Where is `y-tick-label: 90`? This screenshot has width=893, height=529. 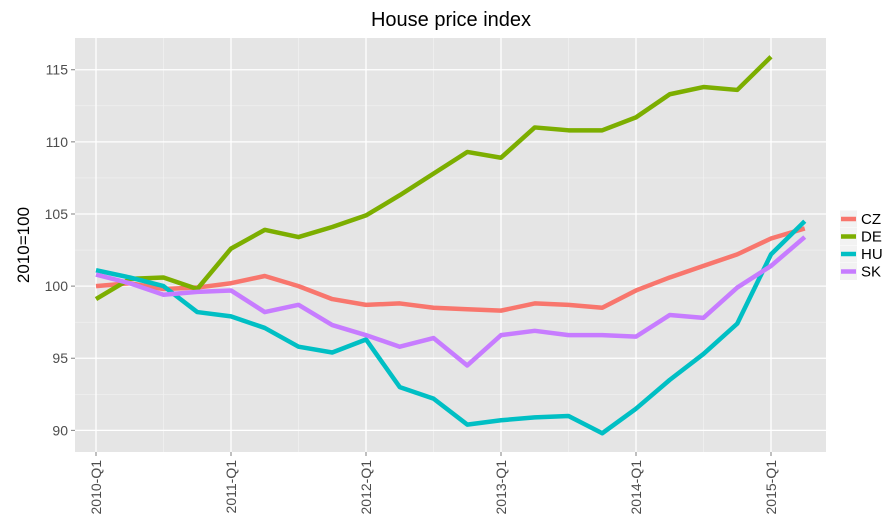 y-tick-label: 90 is located at coordinates (60, 430).